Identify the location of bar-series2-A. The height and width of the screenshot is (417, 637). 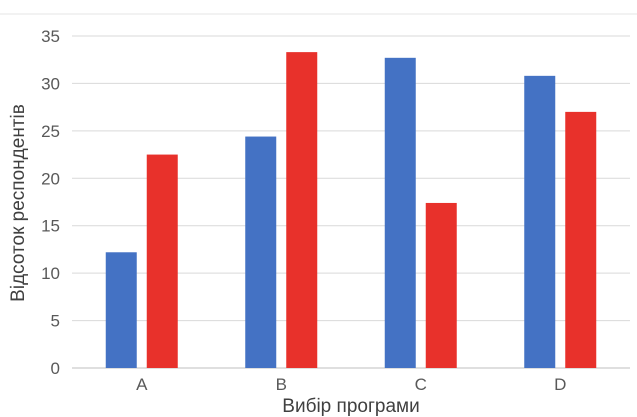
(162, 261).